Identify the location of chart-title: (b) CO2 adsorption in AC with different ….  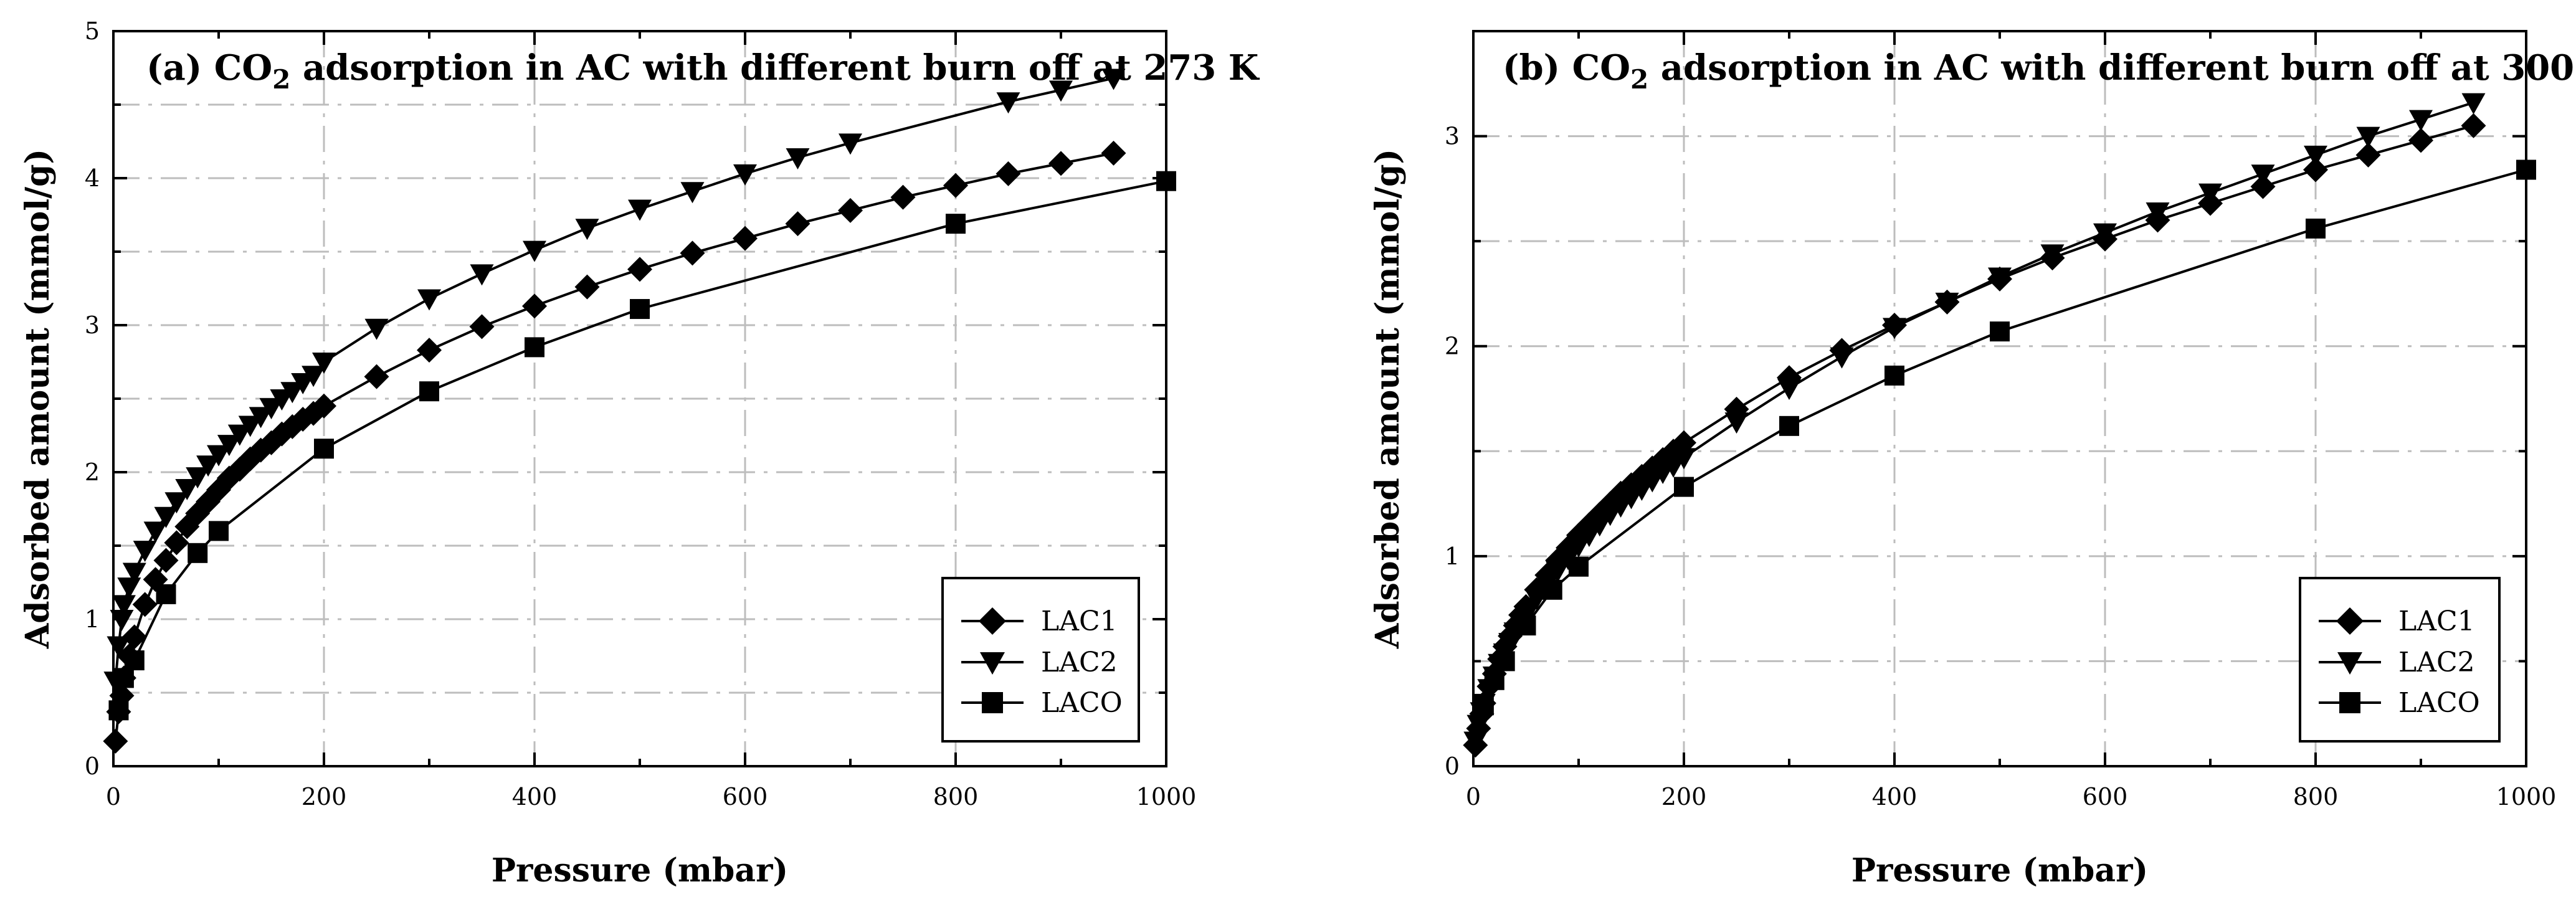
(2039, 71).